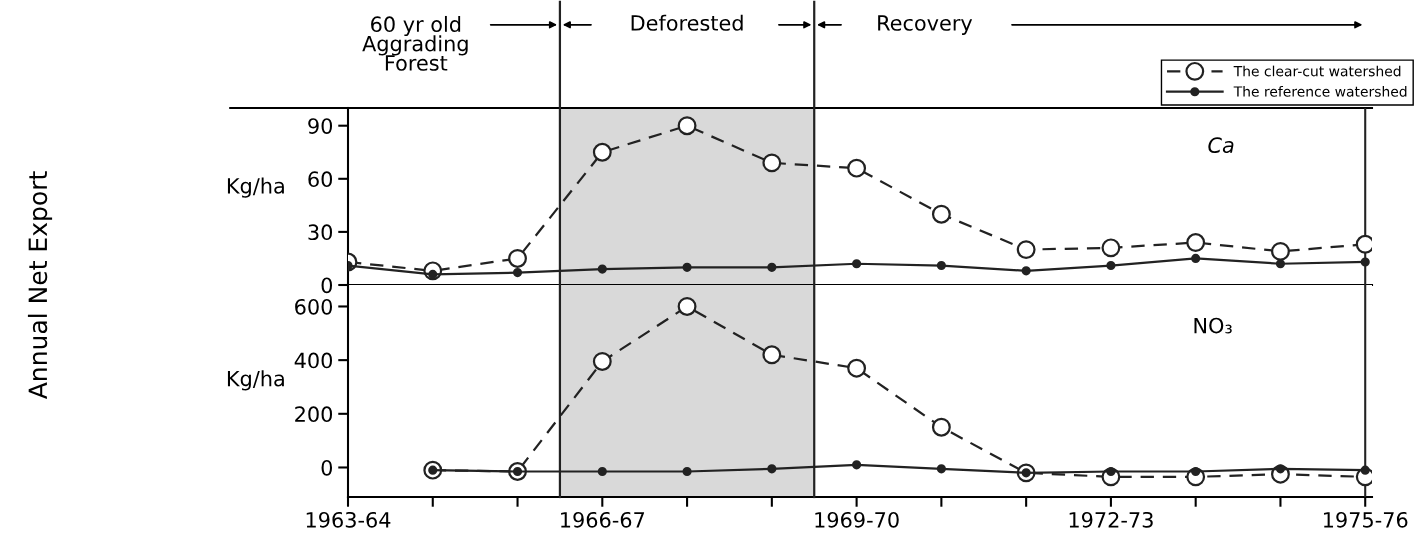 This screenshot has height=554, width=1428. Describe the element at coordinates (40, 285) in the screenshot. I see `text: Annual Net Export` at that location.